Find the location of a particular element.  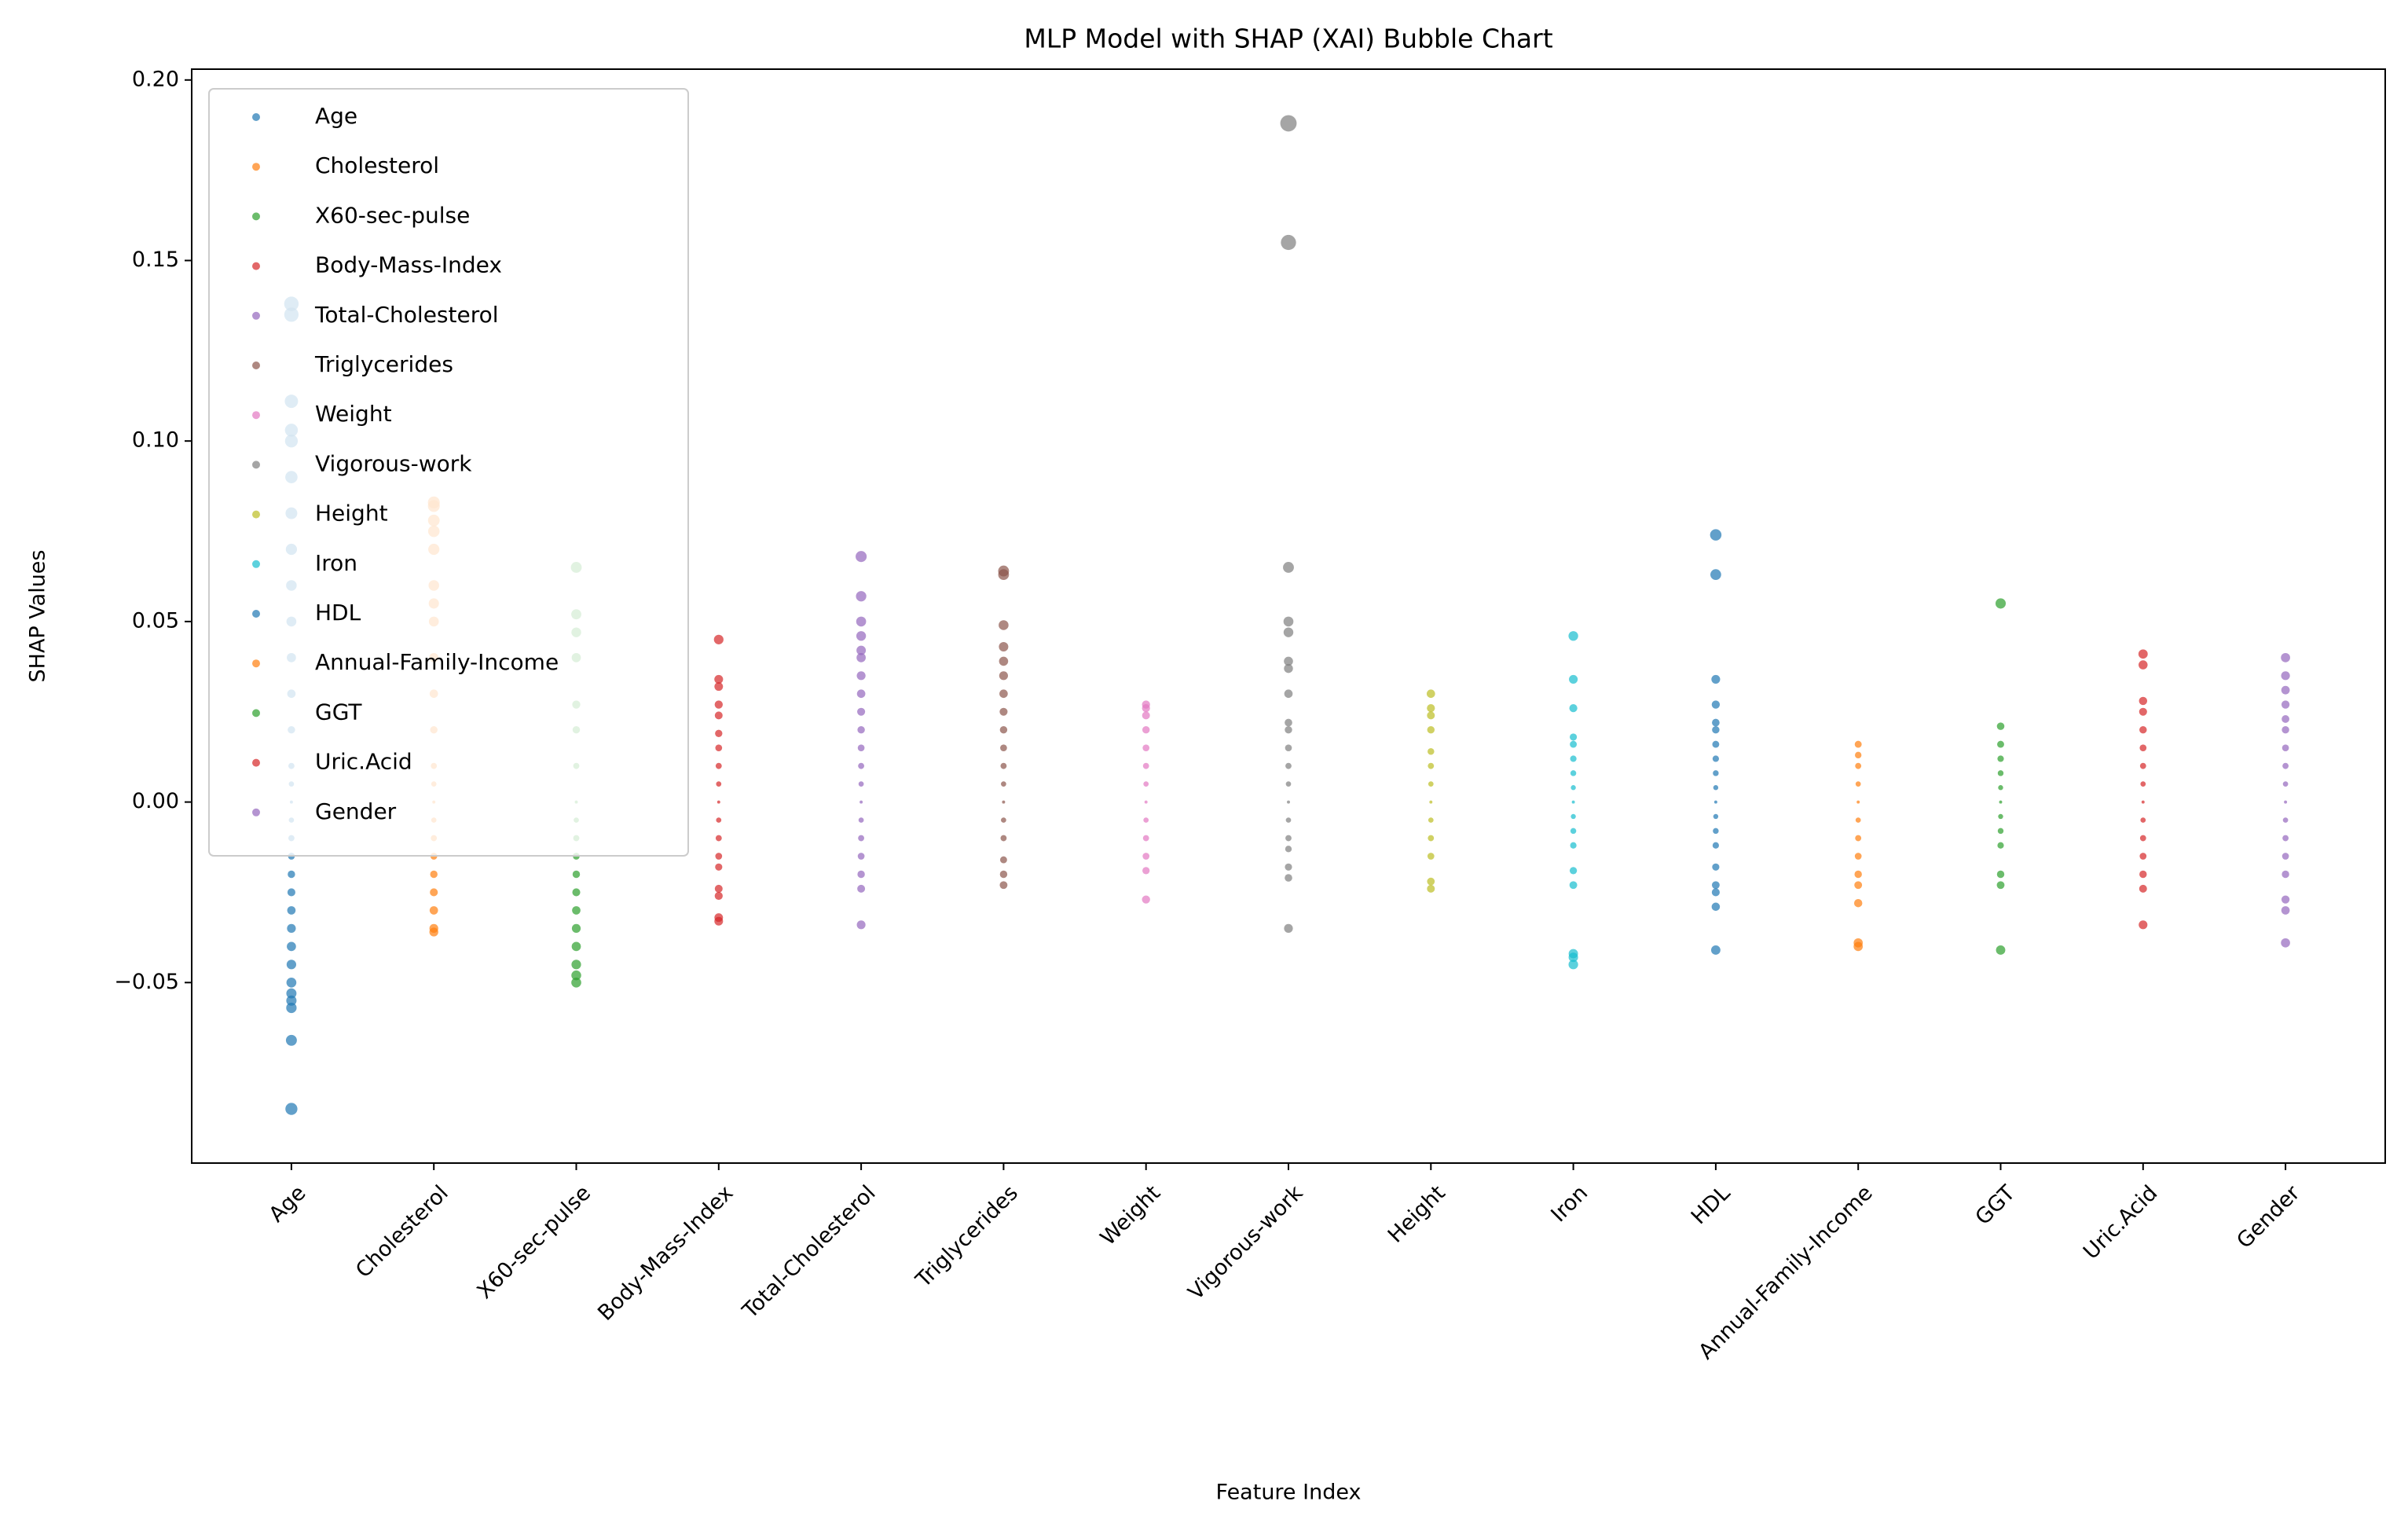

legend-label: Vigorous-work is located at coordinates (393, 463).